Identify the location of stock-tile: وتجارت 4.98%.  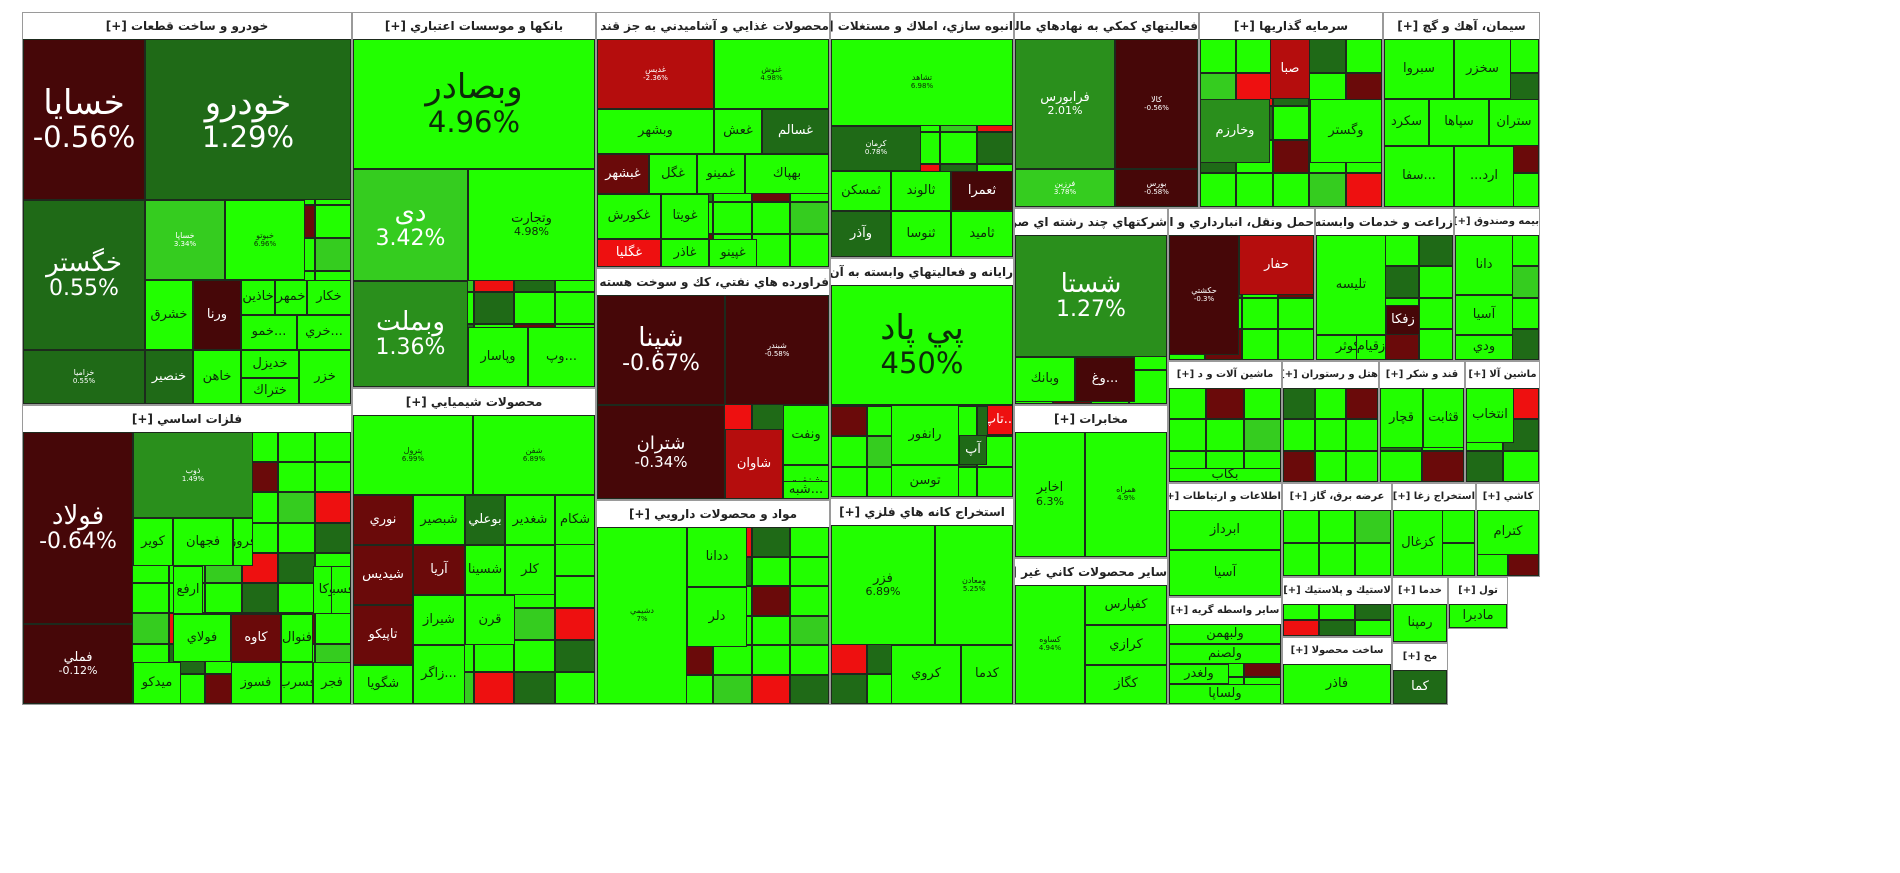
(531, 225).